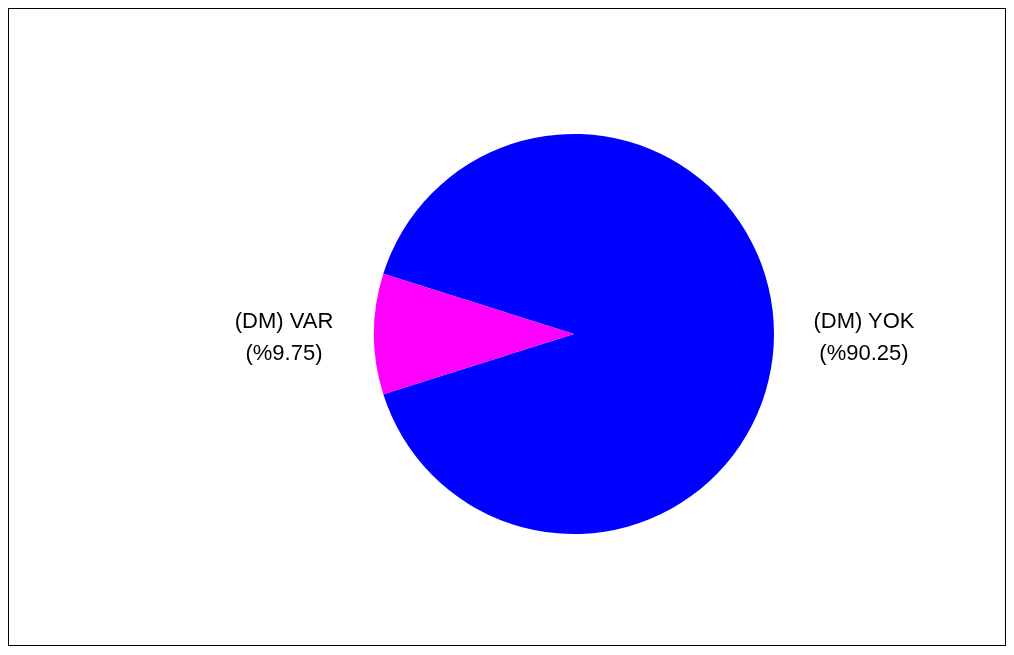  What do you see at coordinates (864, 352) in the screenshot?
I see `data-label: (%90.25)` at bounding box center [864, 352].